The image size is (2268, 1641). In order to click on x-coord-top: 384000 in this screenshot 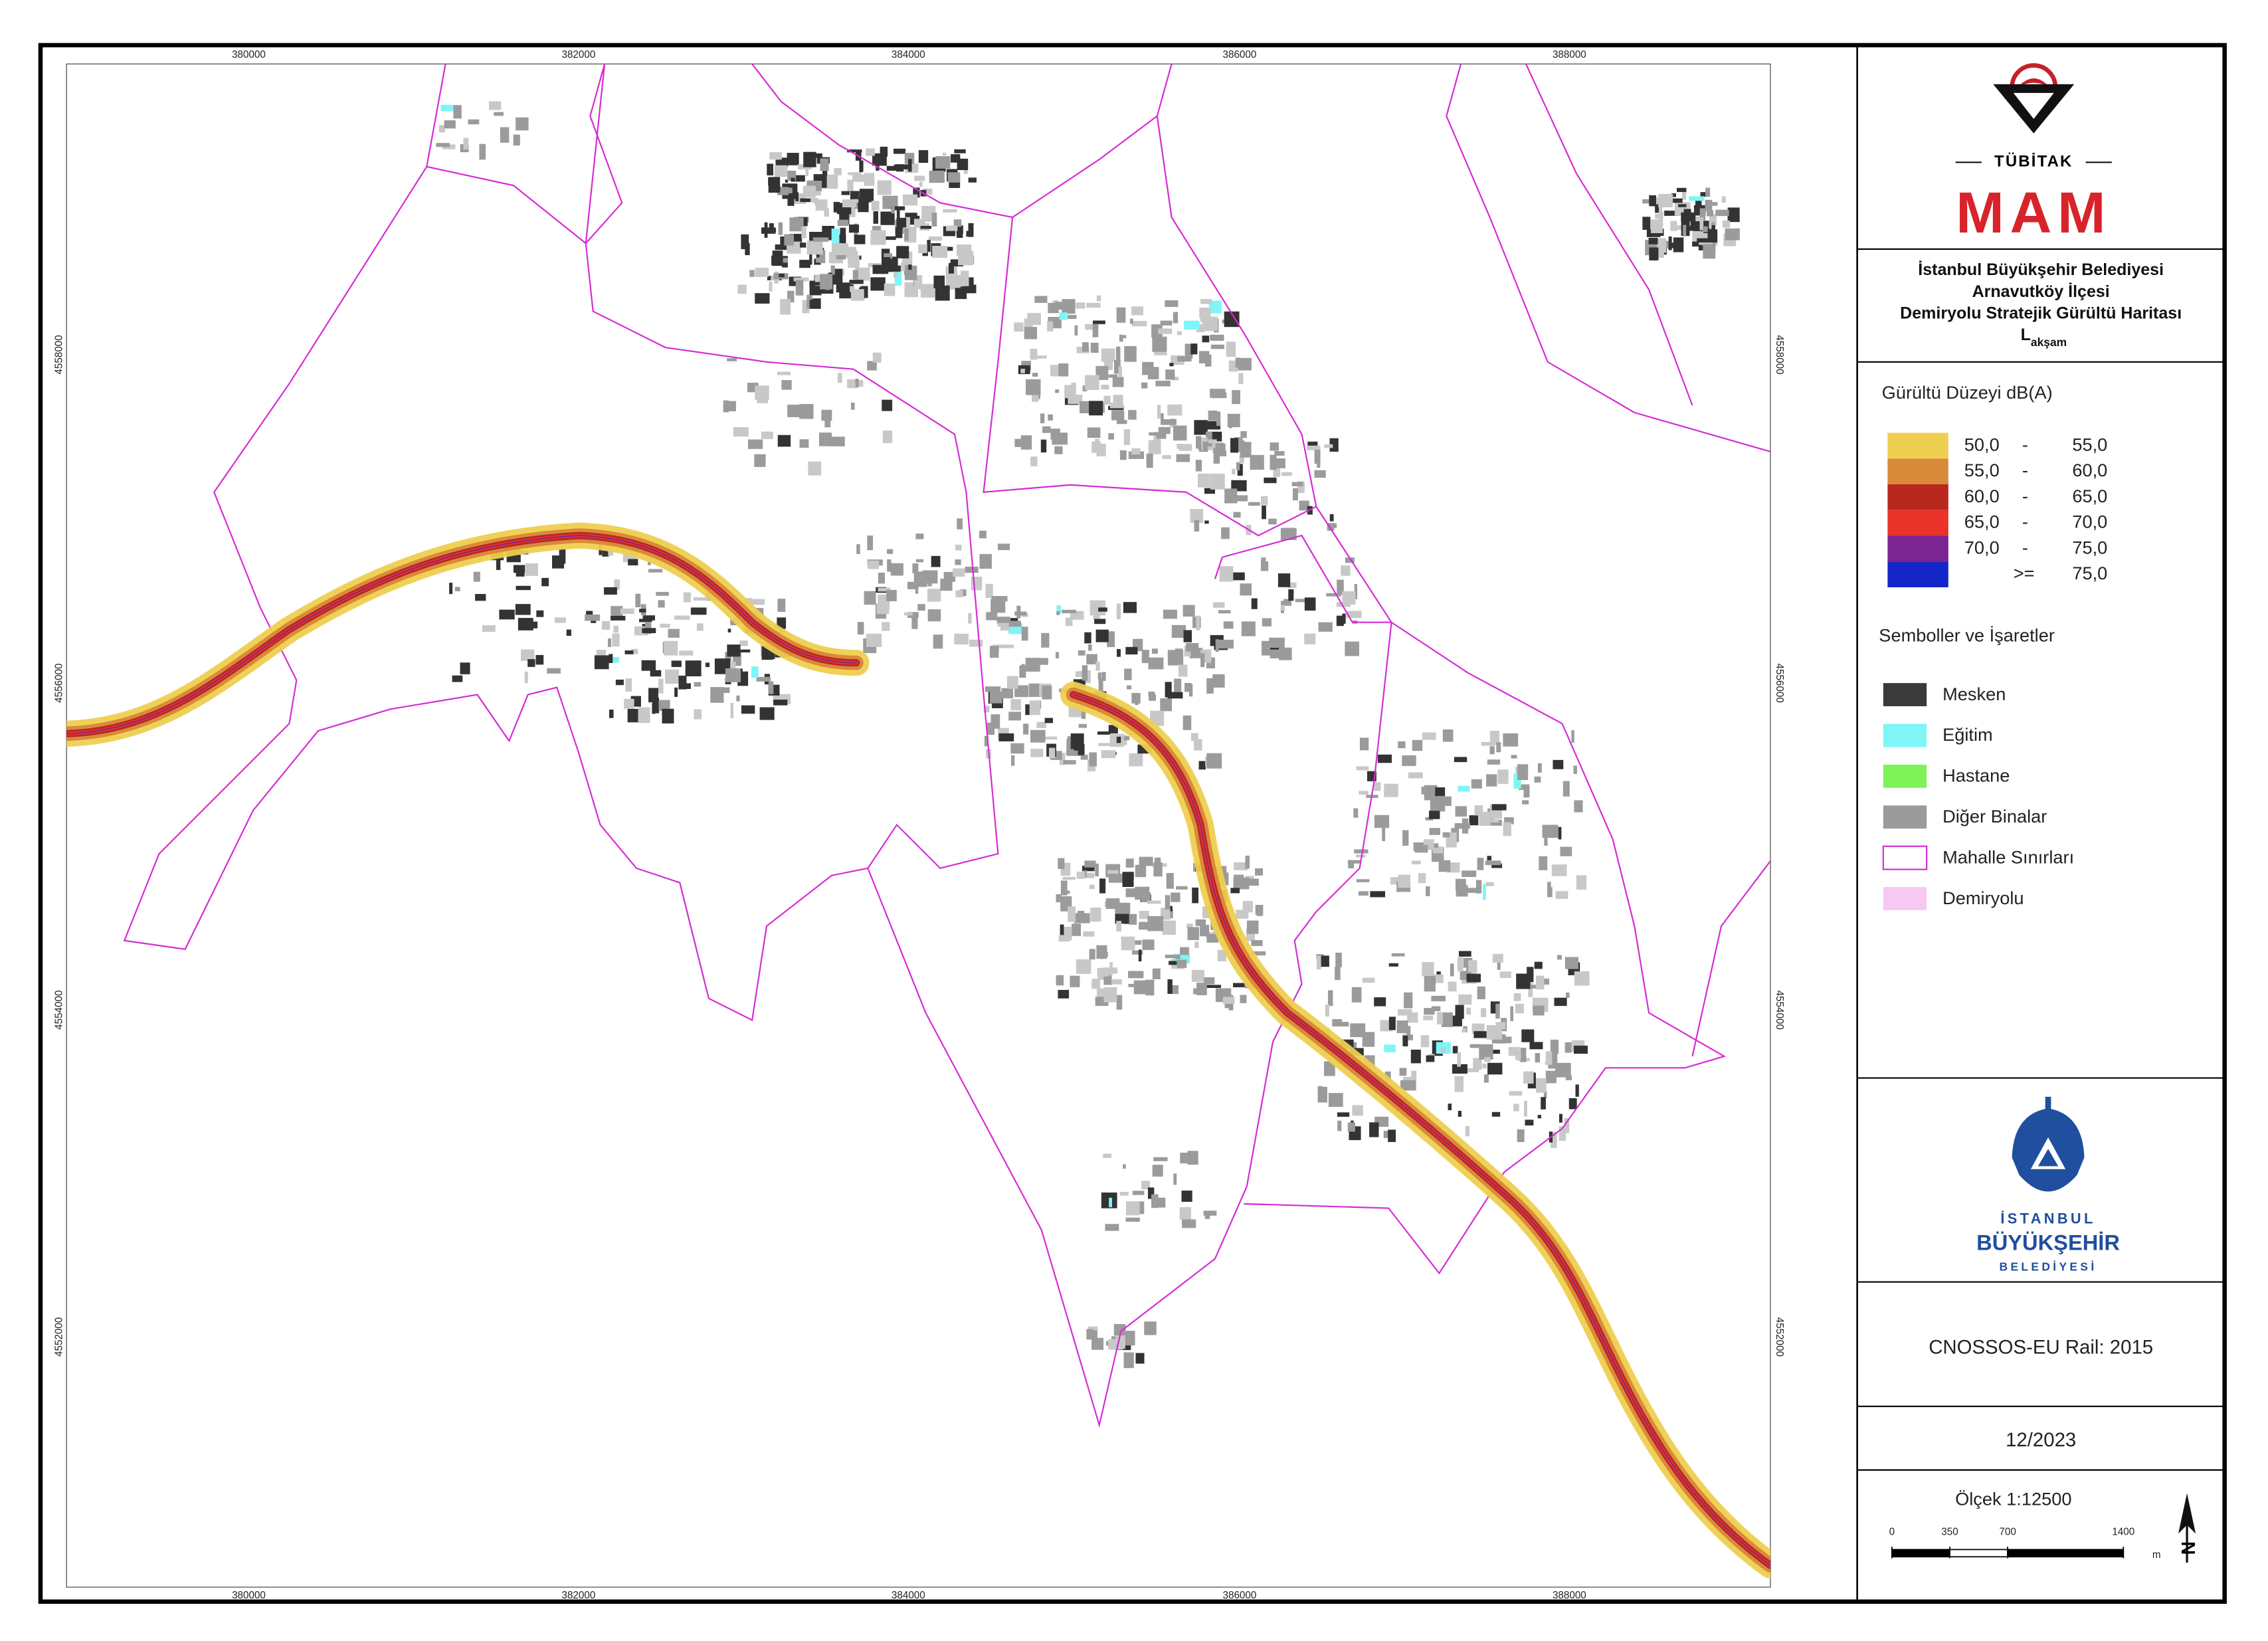, I will do `click(908, 54)`.